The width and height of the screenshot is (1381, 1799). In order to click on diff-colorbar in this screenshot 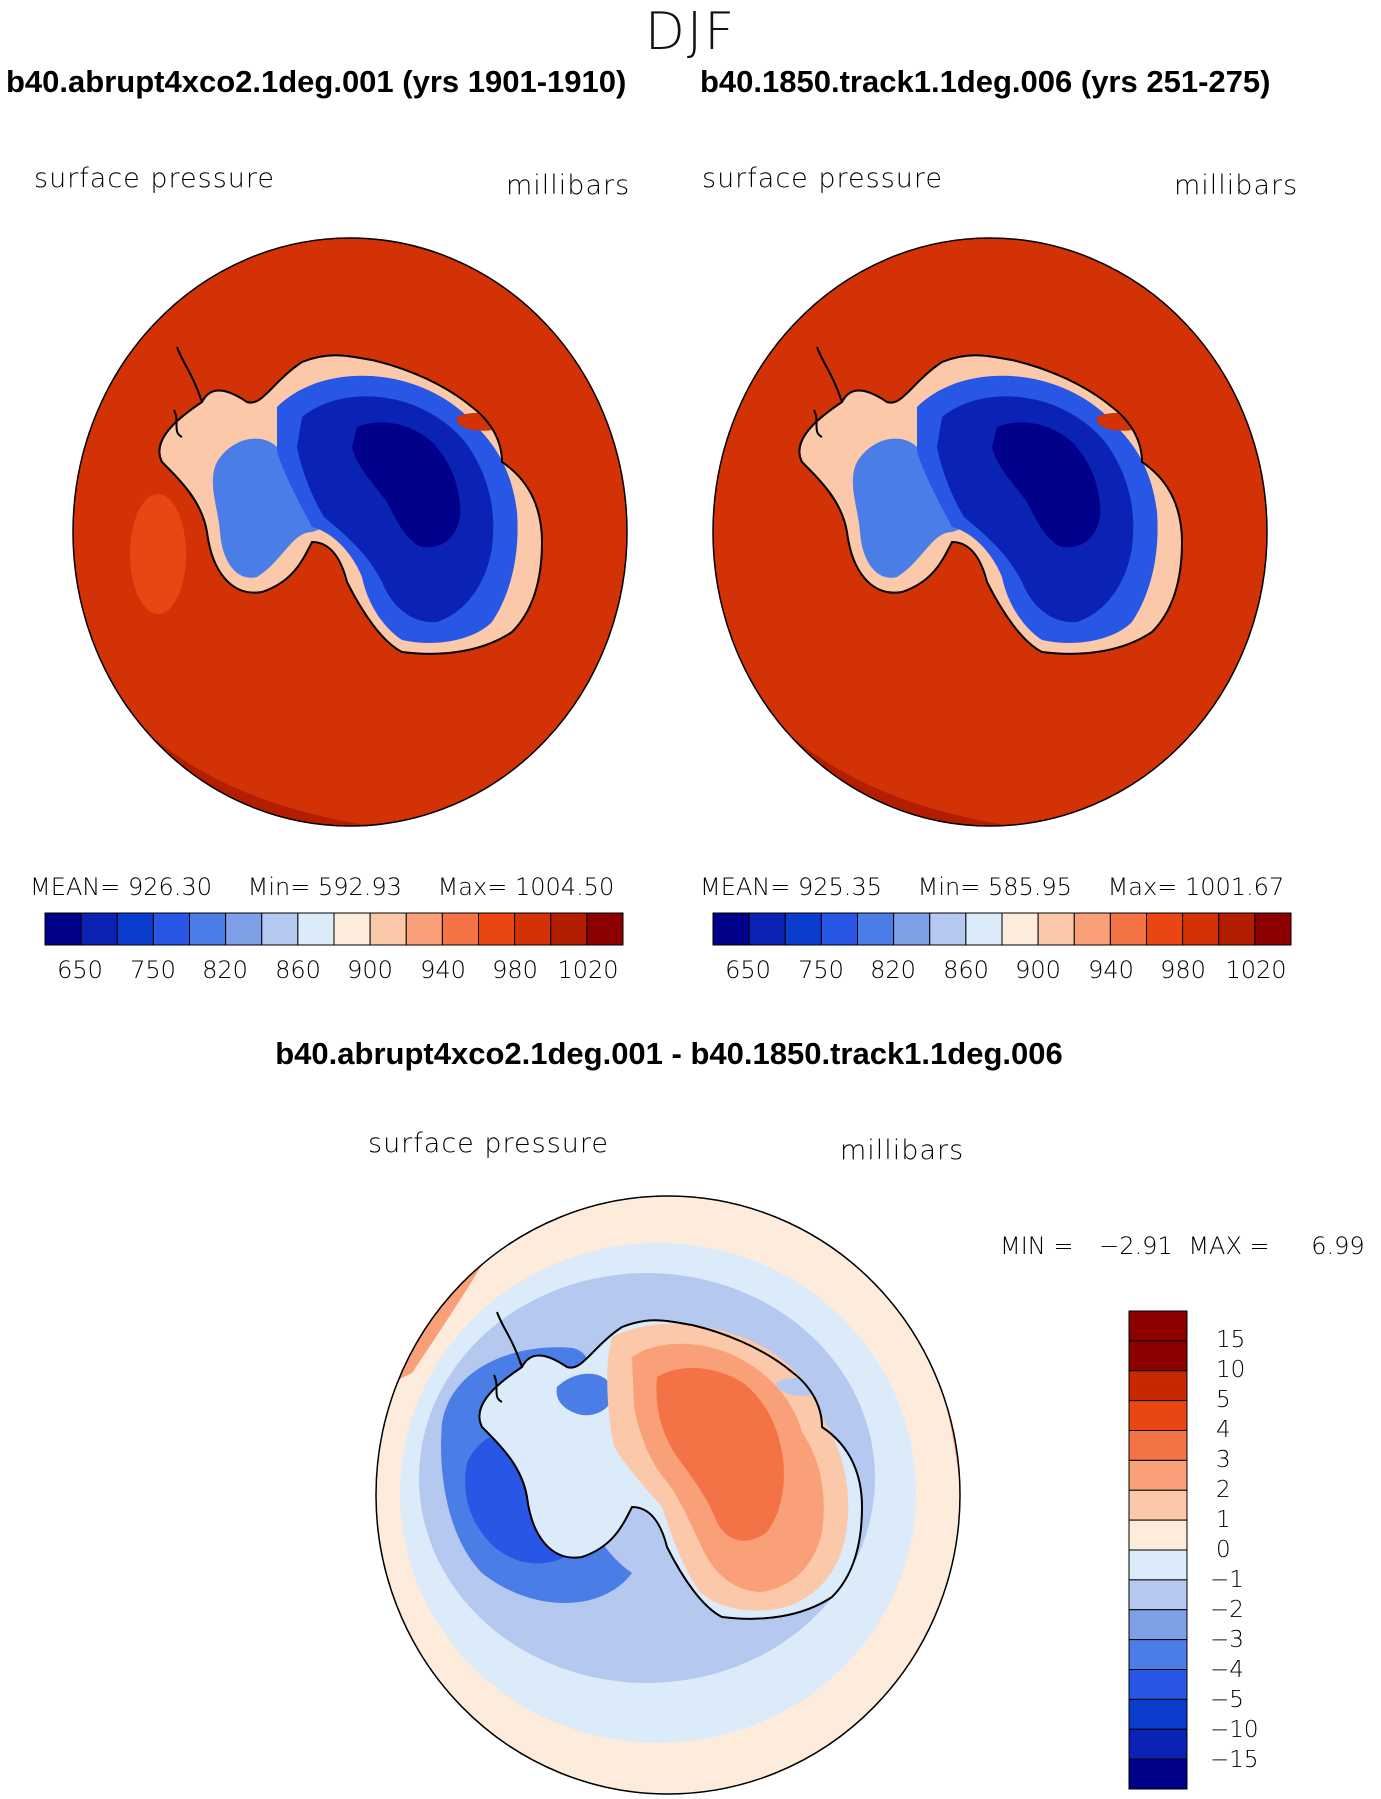, I will do `click(1158, 1550)`.